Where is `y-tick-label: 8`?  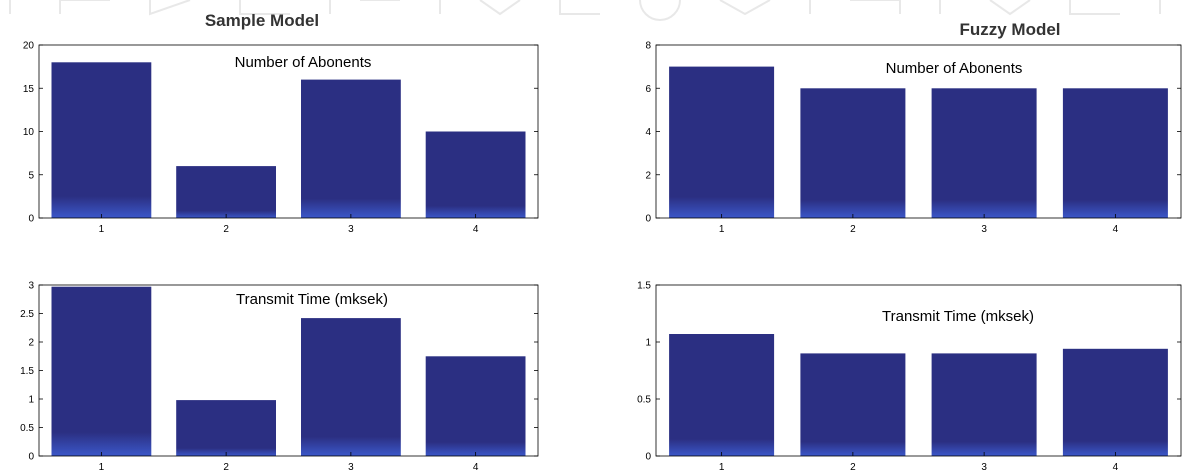 y-tick-label: 8 is located at coordinates (648, 46).